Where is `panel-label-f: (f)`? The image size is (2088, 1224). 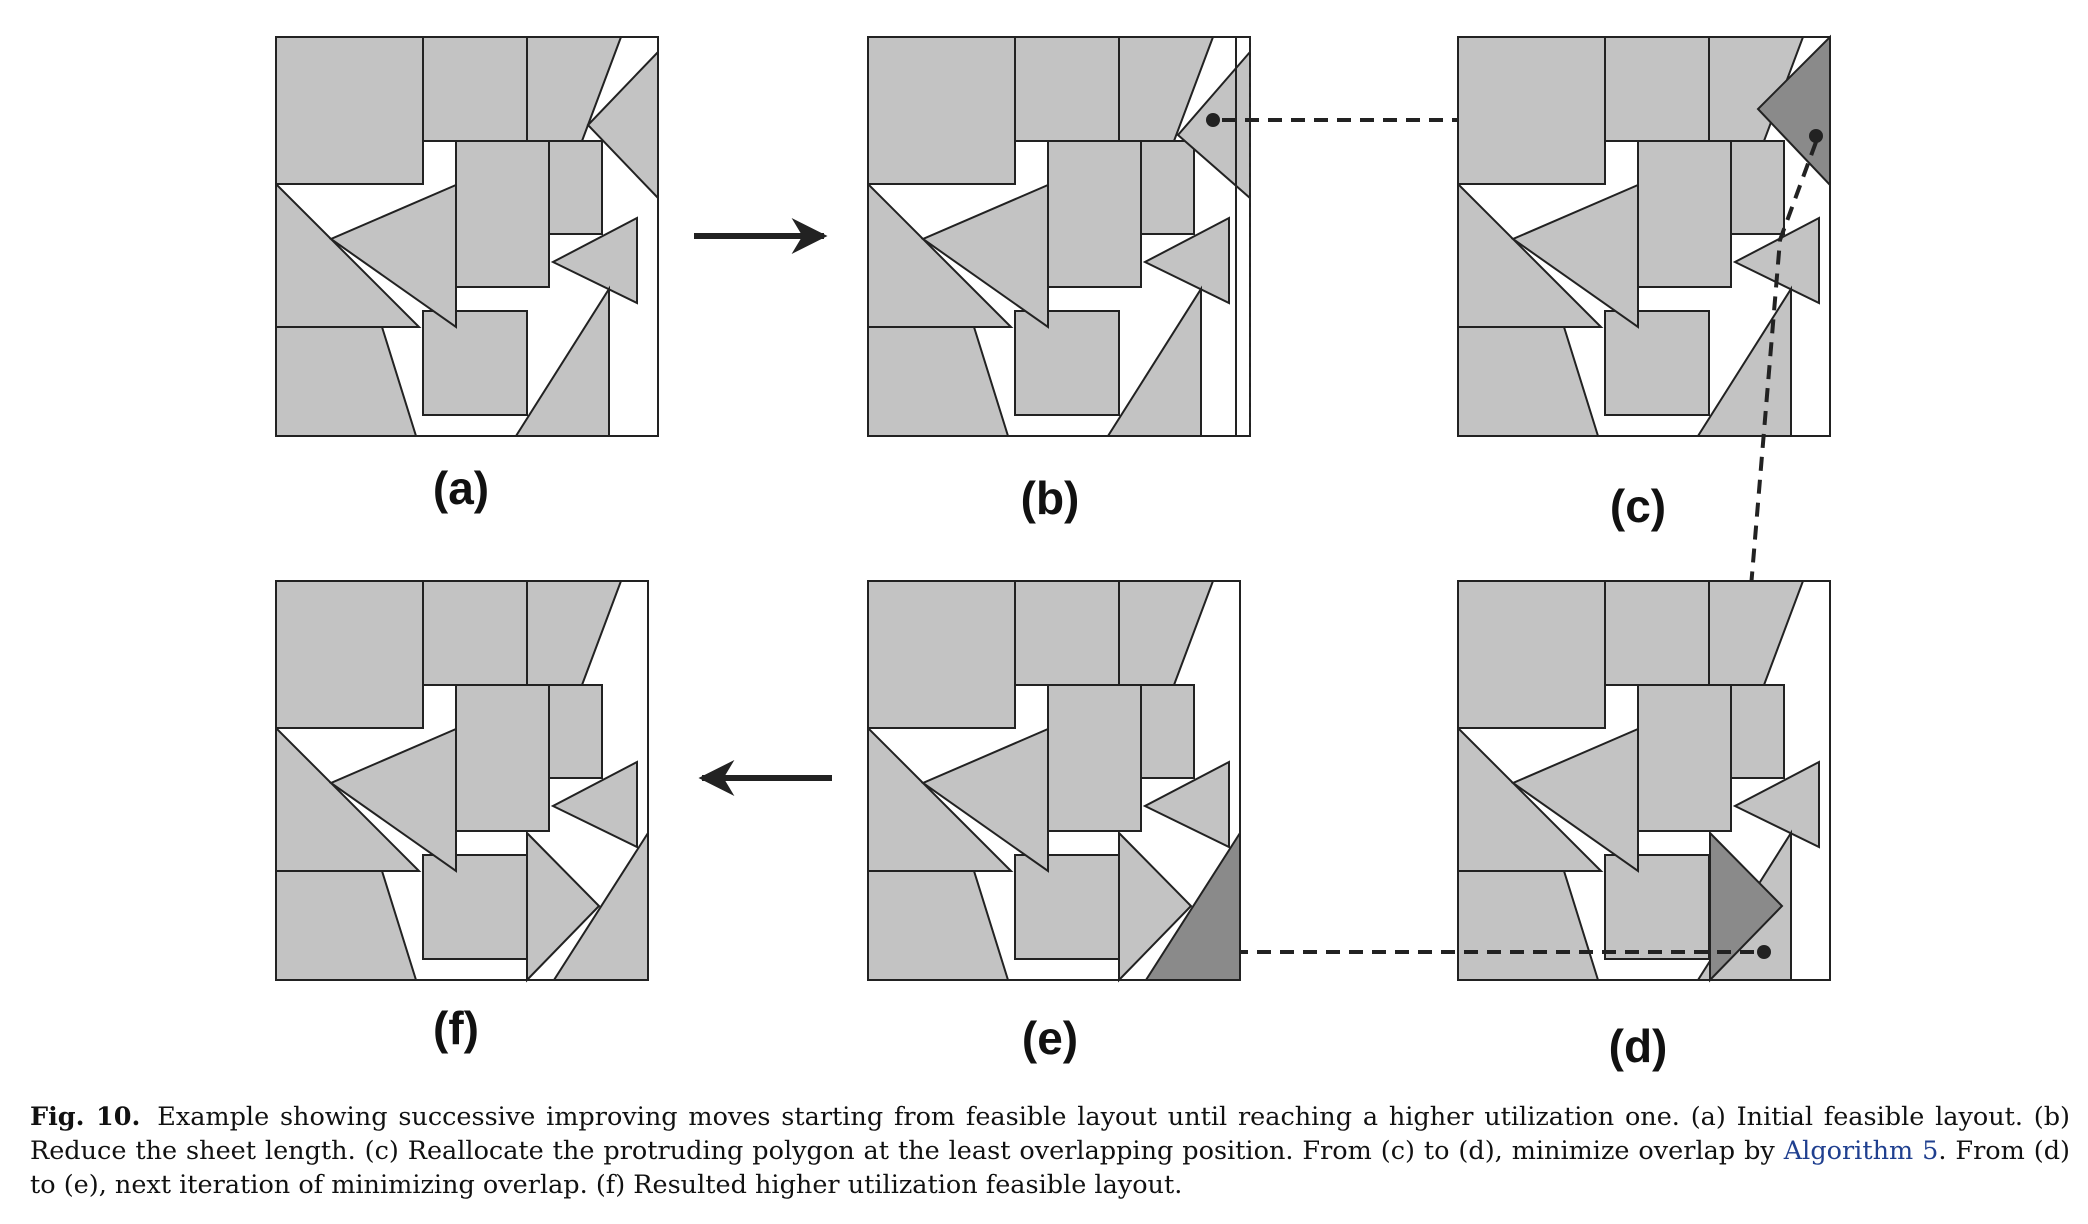 panel-label-f: (f) is located at coordinates (456, 1028).